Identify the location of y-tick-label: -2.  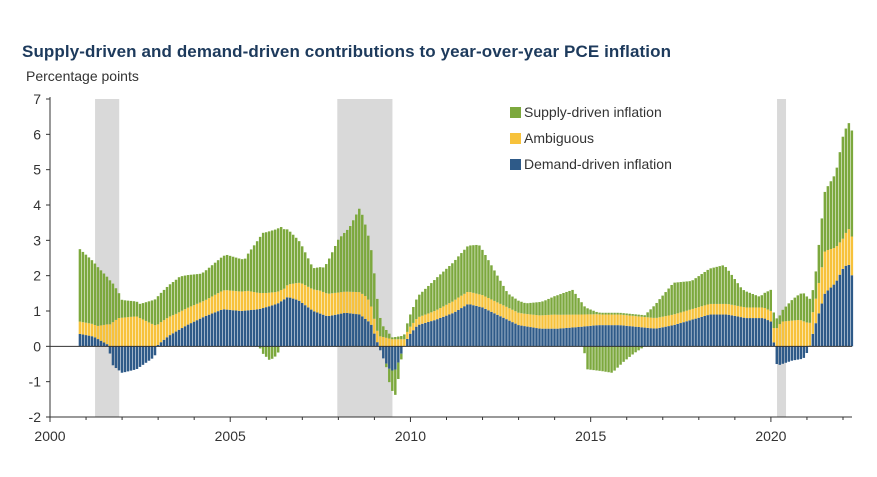
(35, 417).